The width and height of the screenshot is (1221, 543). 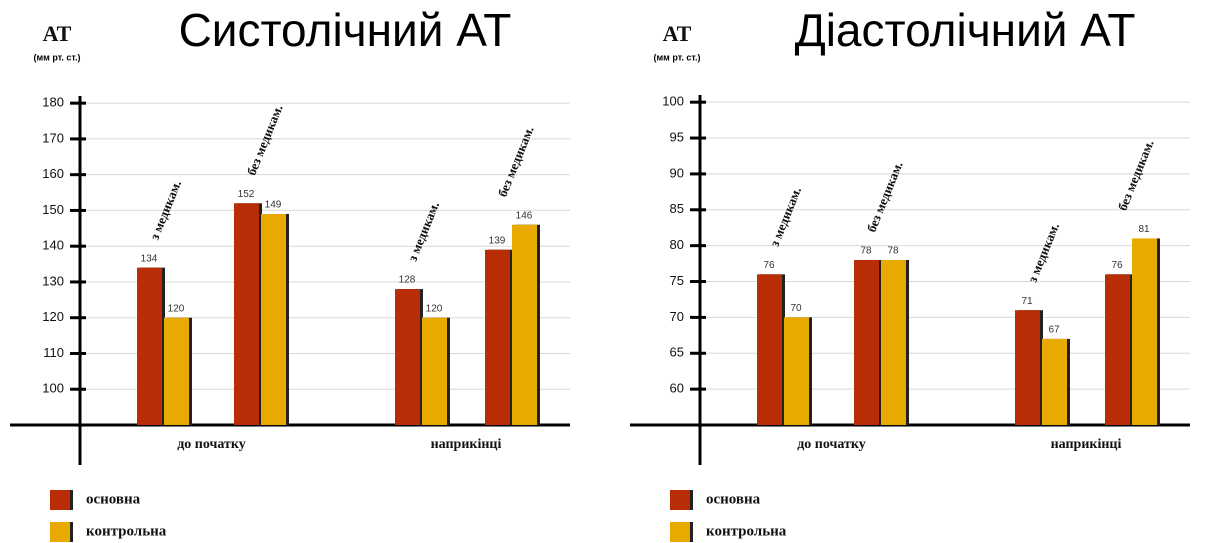 I want to click on y-tick-label: 95, so click(x=677, y=136).